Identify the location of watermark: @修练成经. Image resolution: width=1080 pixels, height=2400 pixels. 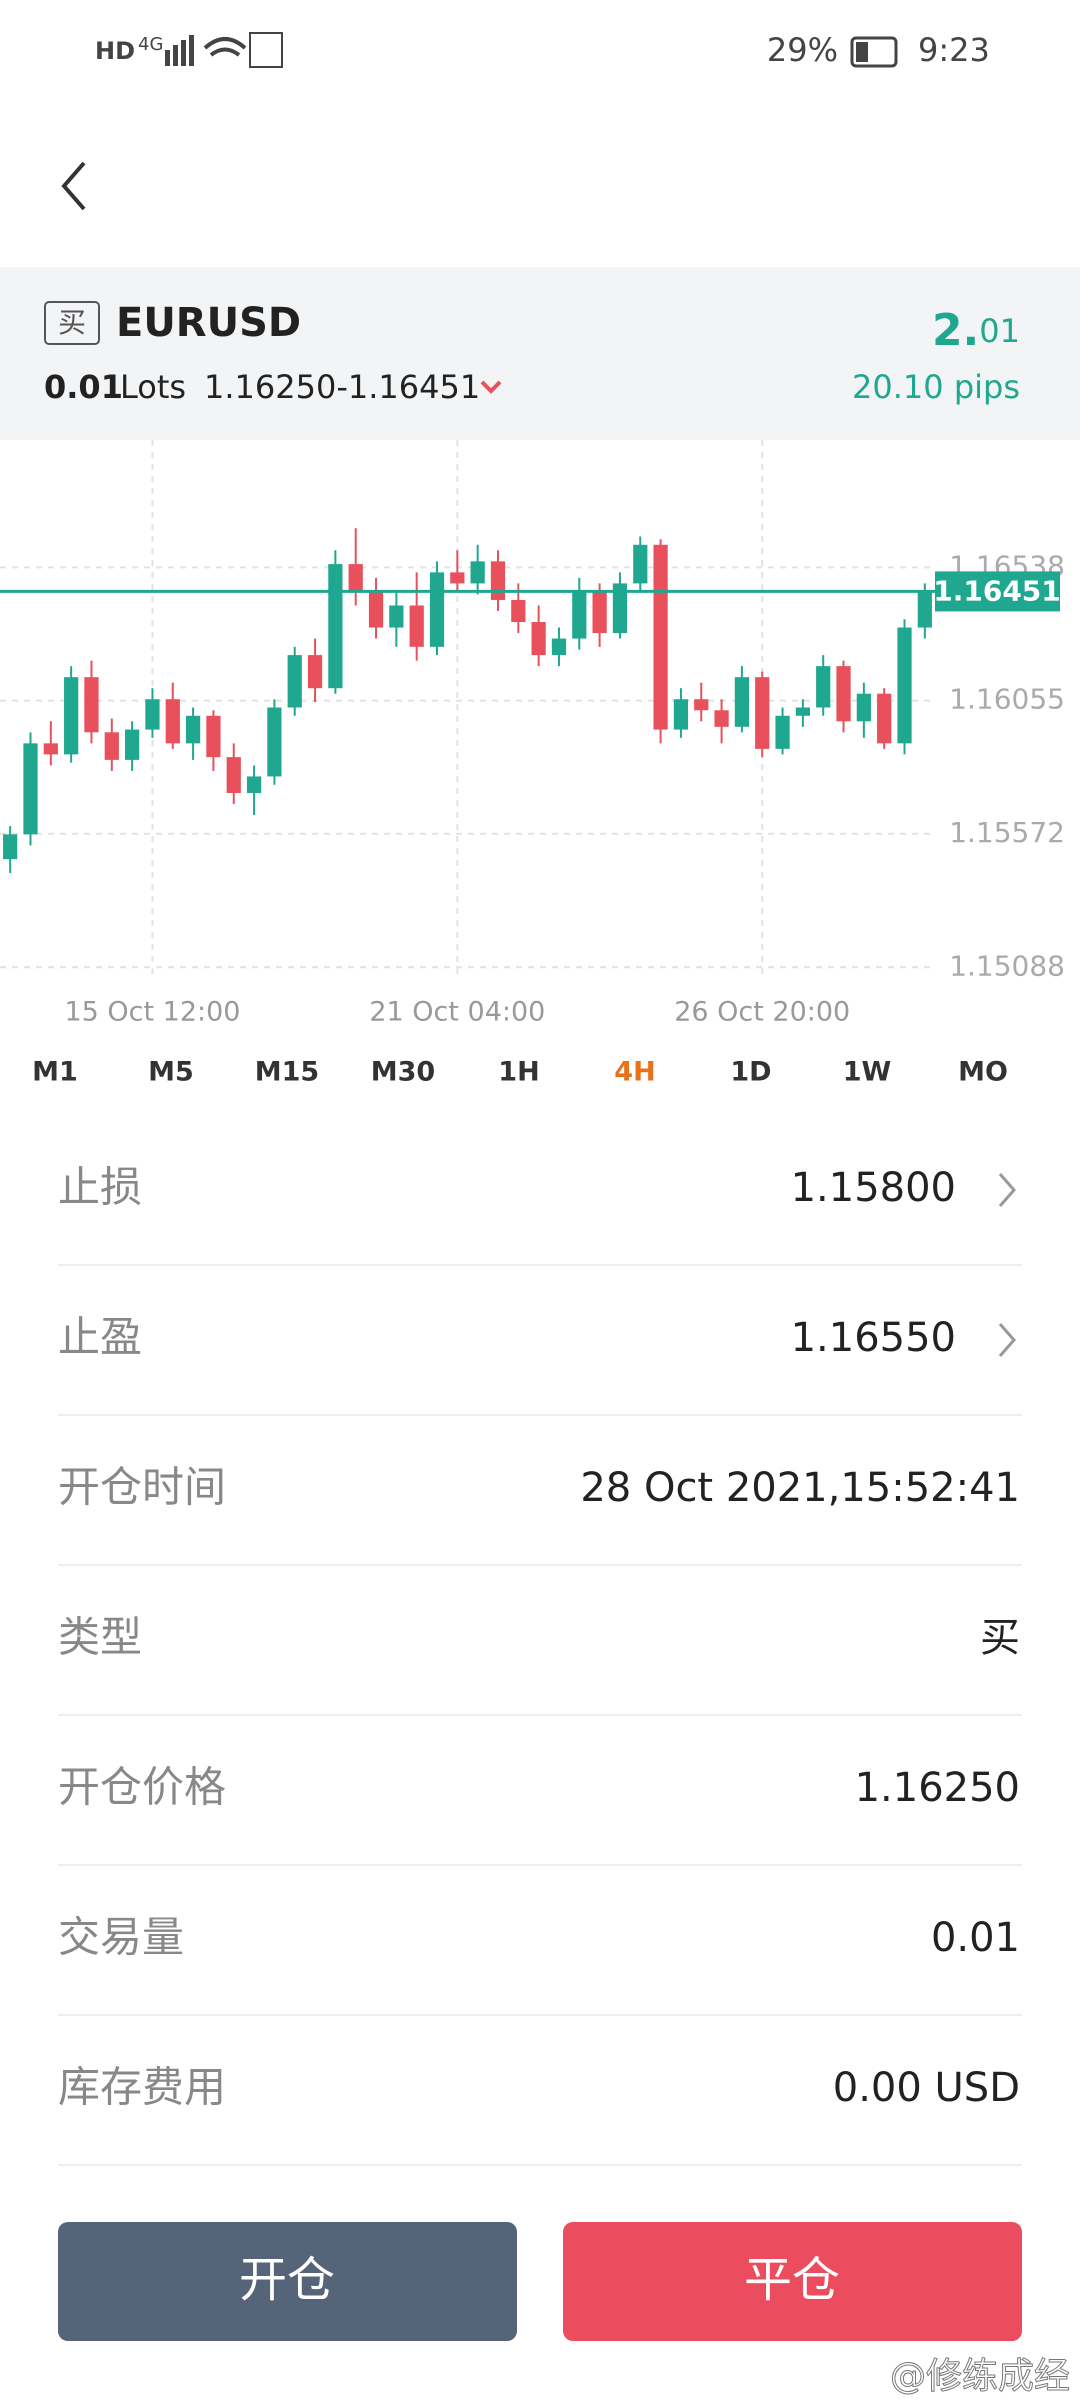
(980, 2376).